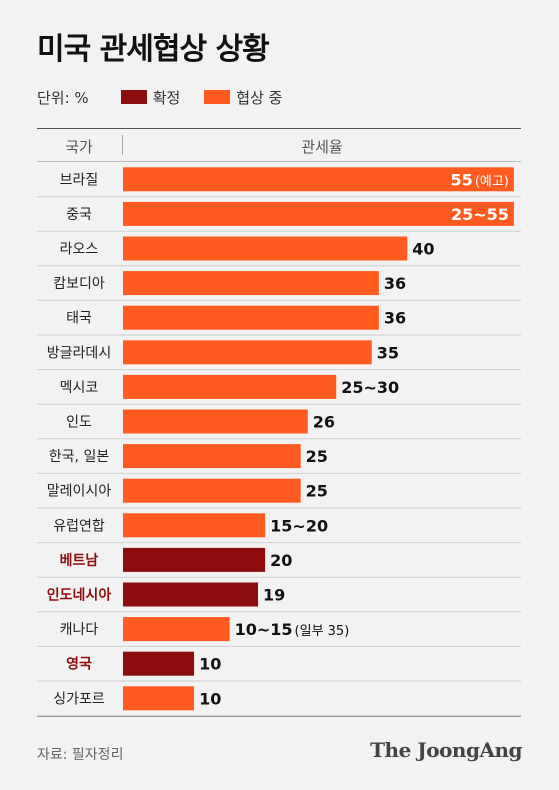  I want to click on data-label: 25~30, so click(370, 387).